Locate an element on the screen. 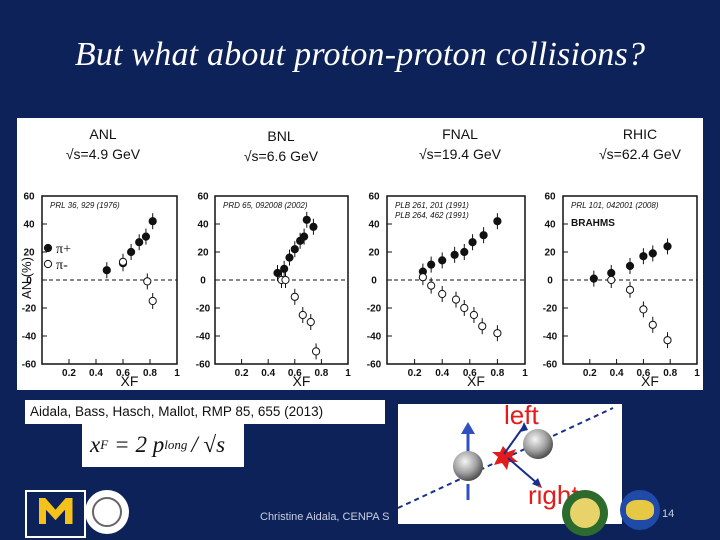 The width and height of the screenshot is (720, 540). proton-left-icon is located at coordinates (468, 466).